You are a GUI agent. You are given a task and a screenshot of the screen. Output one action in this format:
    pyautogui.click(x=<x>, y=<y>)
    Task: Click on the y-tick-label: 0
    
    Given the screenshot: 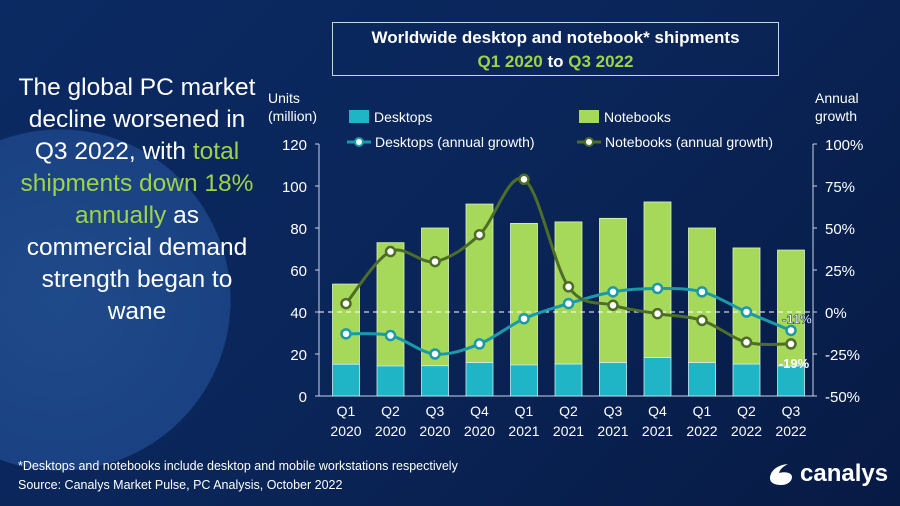 What is the action you would take?
    pyautogui.click(x=303, y=397)
    